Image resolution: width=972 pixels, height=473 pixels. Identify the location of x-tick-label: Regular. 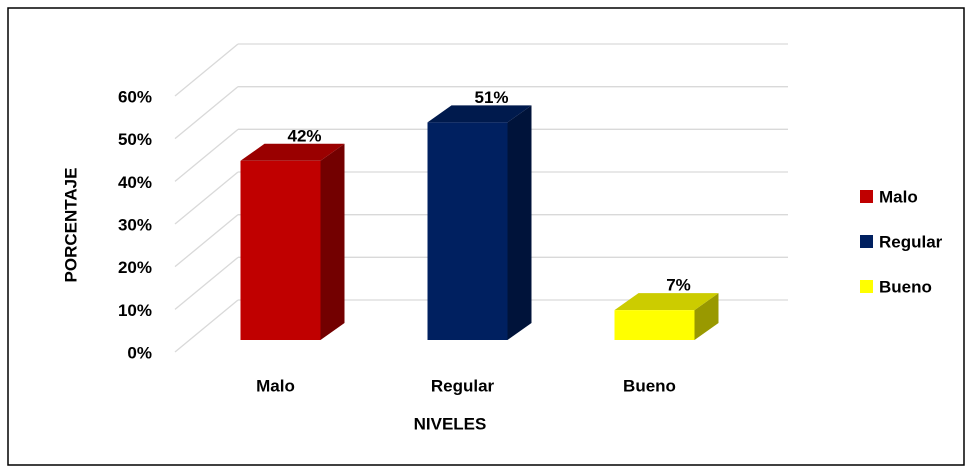
(463, 385).